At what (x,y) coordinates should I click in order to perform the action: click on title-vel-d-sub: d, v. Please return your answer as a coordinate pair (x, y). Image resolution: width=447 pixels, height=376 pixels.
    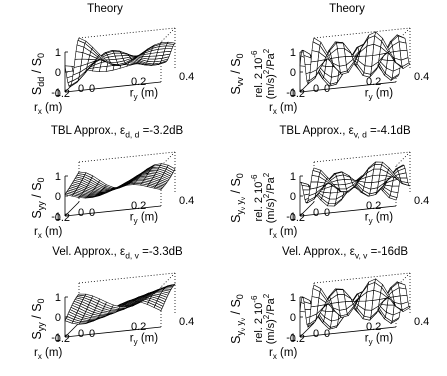
    Looking at the image, I should click on (132, 255).